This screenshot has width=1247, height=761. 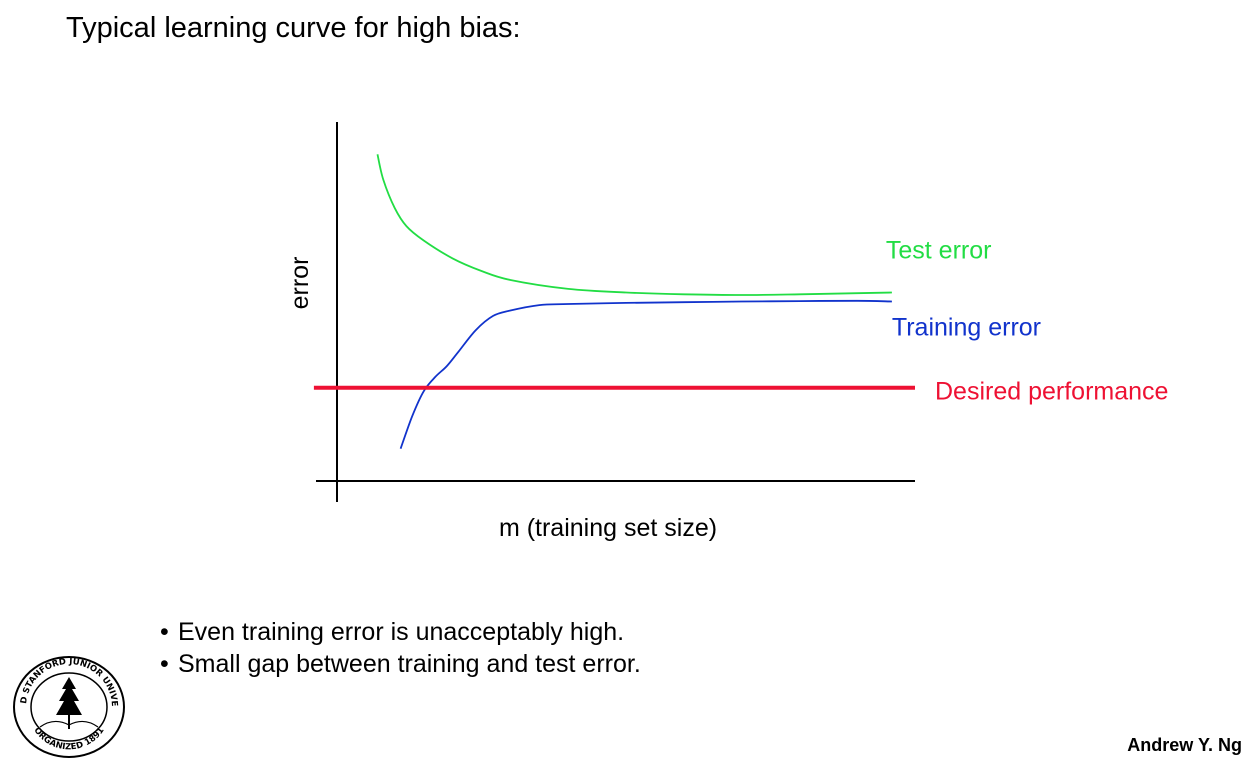 What do you see at coordinates (608, 528) in the screenshot?
I see `x-axis-label: m (training set size)` at bounding box center [608, 528].